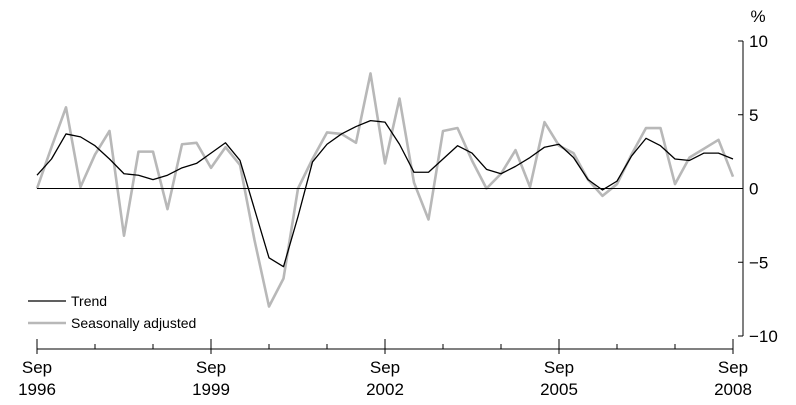 This screenshot has height=405, width=796. What do you see at coordinates (112, 312) in the screenshot?
I see `legend: Trend Seasonally adjusted` at bounding box center [112, 312].